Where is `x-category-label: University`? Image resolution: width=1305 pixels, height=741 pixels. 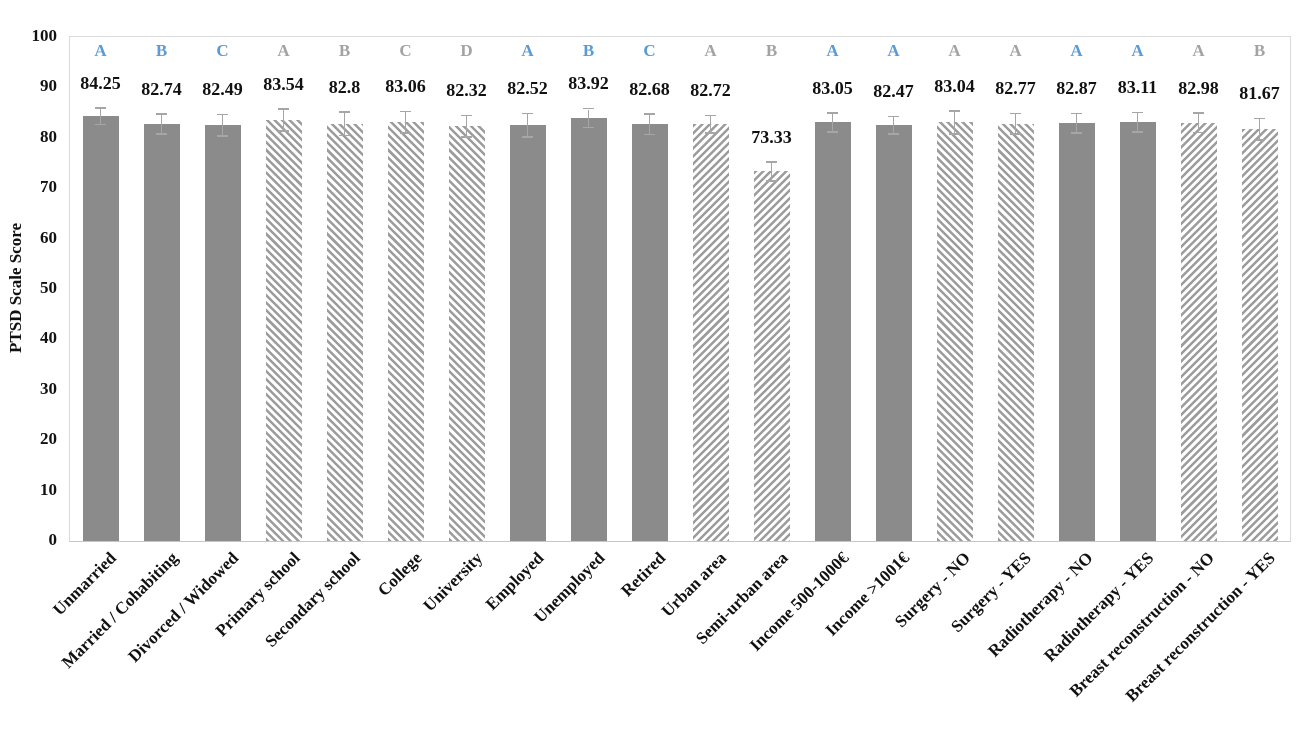 x-category-label: University is located at coordinates (453, 582).